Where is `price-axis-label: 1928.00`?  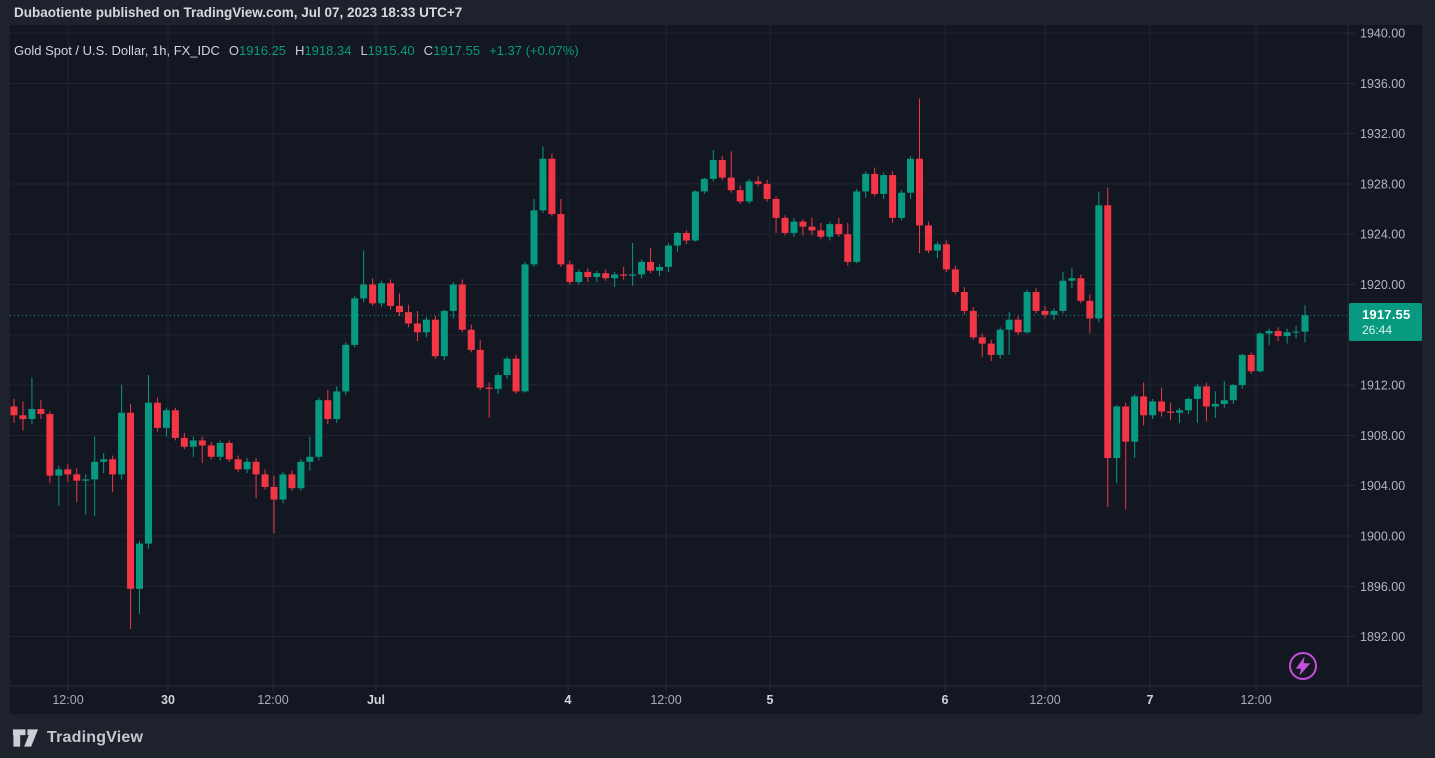
price-axis-label: 1928.00 is located at coordinates (1382, 184).